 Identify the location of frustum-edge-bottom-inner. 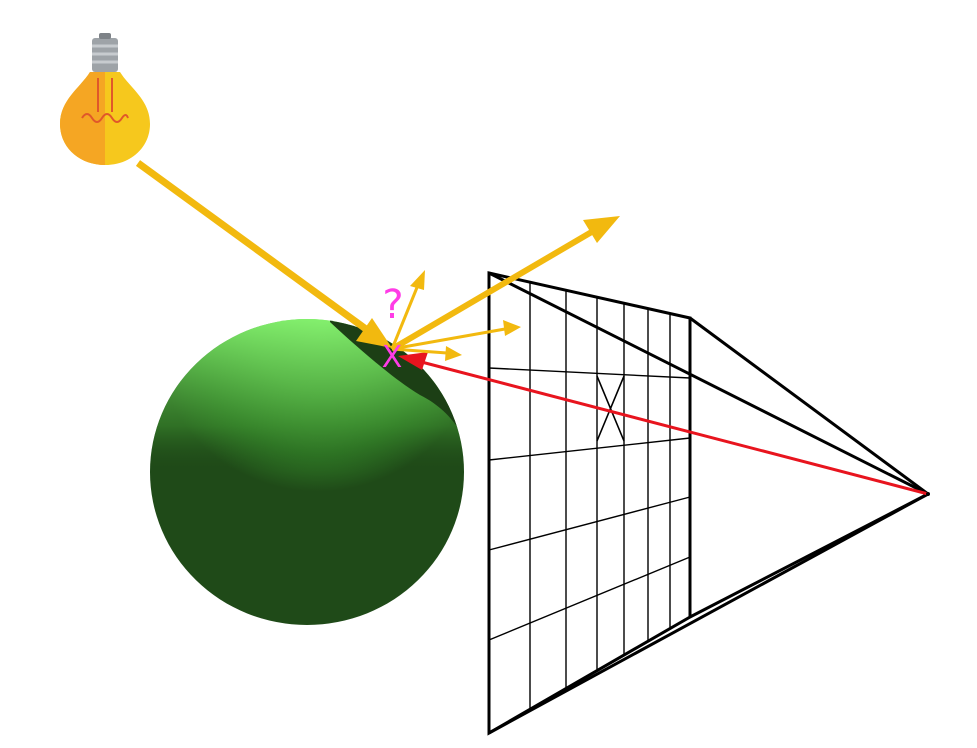
(724, 605).